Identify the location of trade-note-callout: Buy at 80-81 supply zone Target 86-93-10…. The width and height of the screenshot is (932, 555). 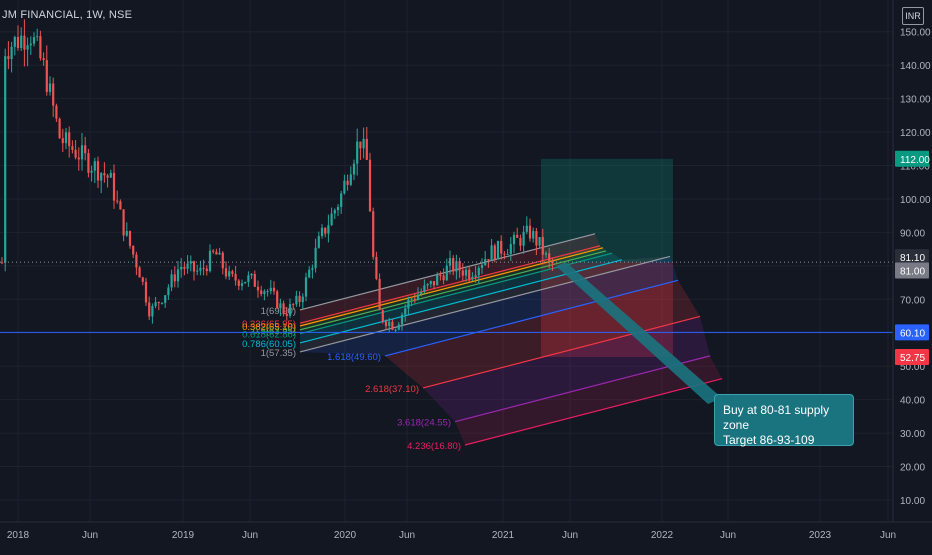
(784, 420).